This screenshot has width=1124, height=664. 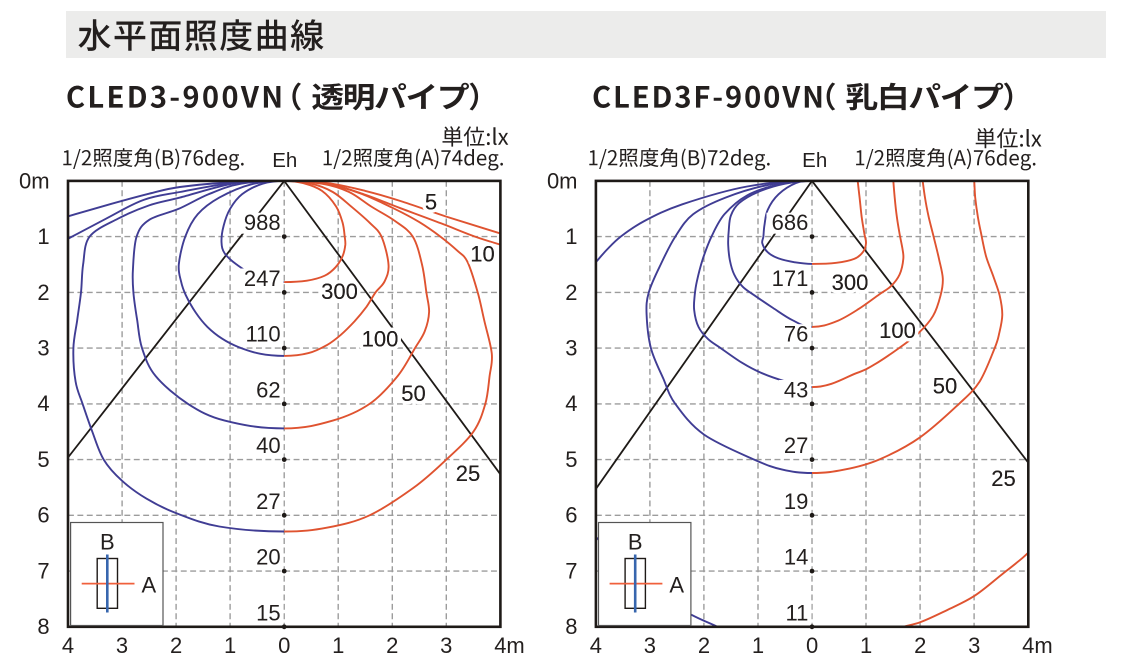 I want to click on svg-text: 171, so click(x=790, y=278).